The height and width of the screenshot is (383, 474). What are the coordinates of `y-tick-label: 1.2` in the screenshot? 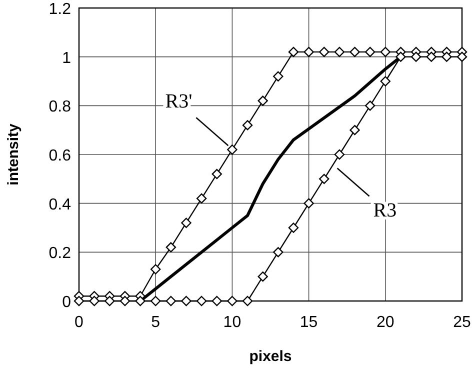 It's located at (60, 9).